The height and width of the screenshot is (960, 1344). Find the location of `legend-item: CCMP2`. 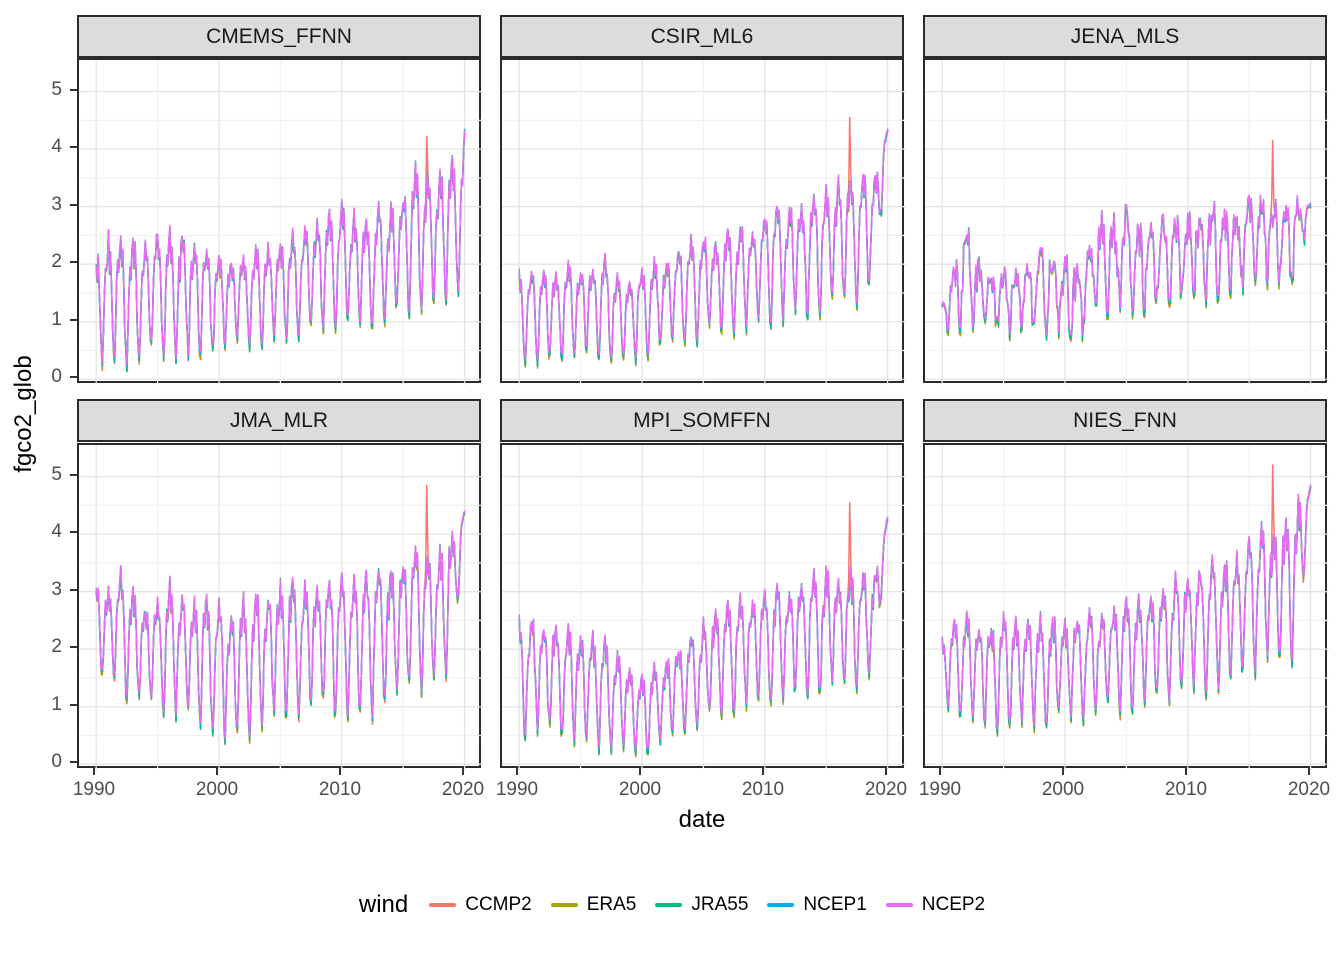

legend-item: CCMP2 is located at coordinates (480, 905).